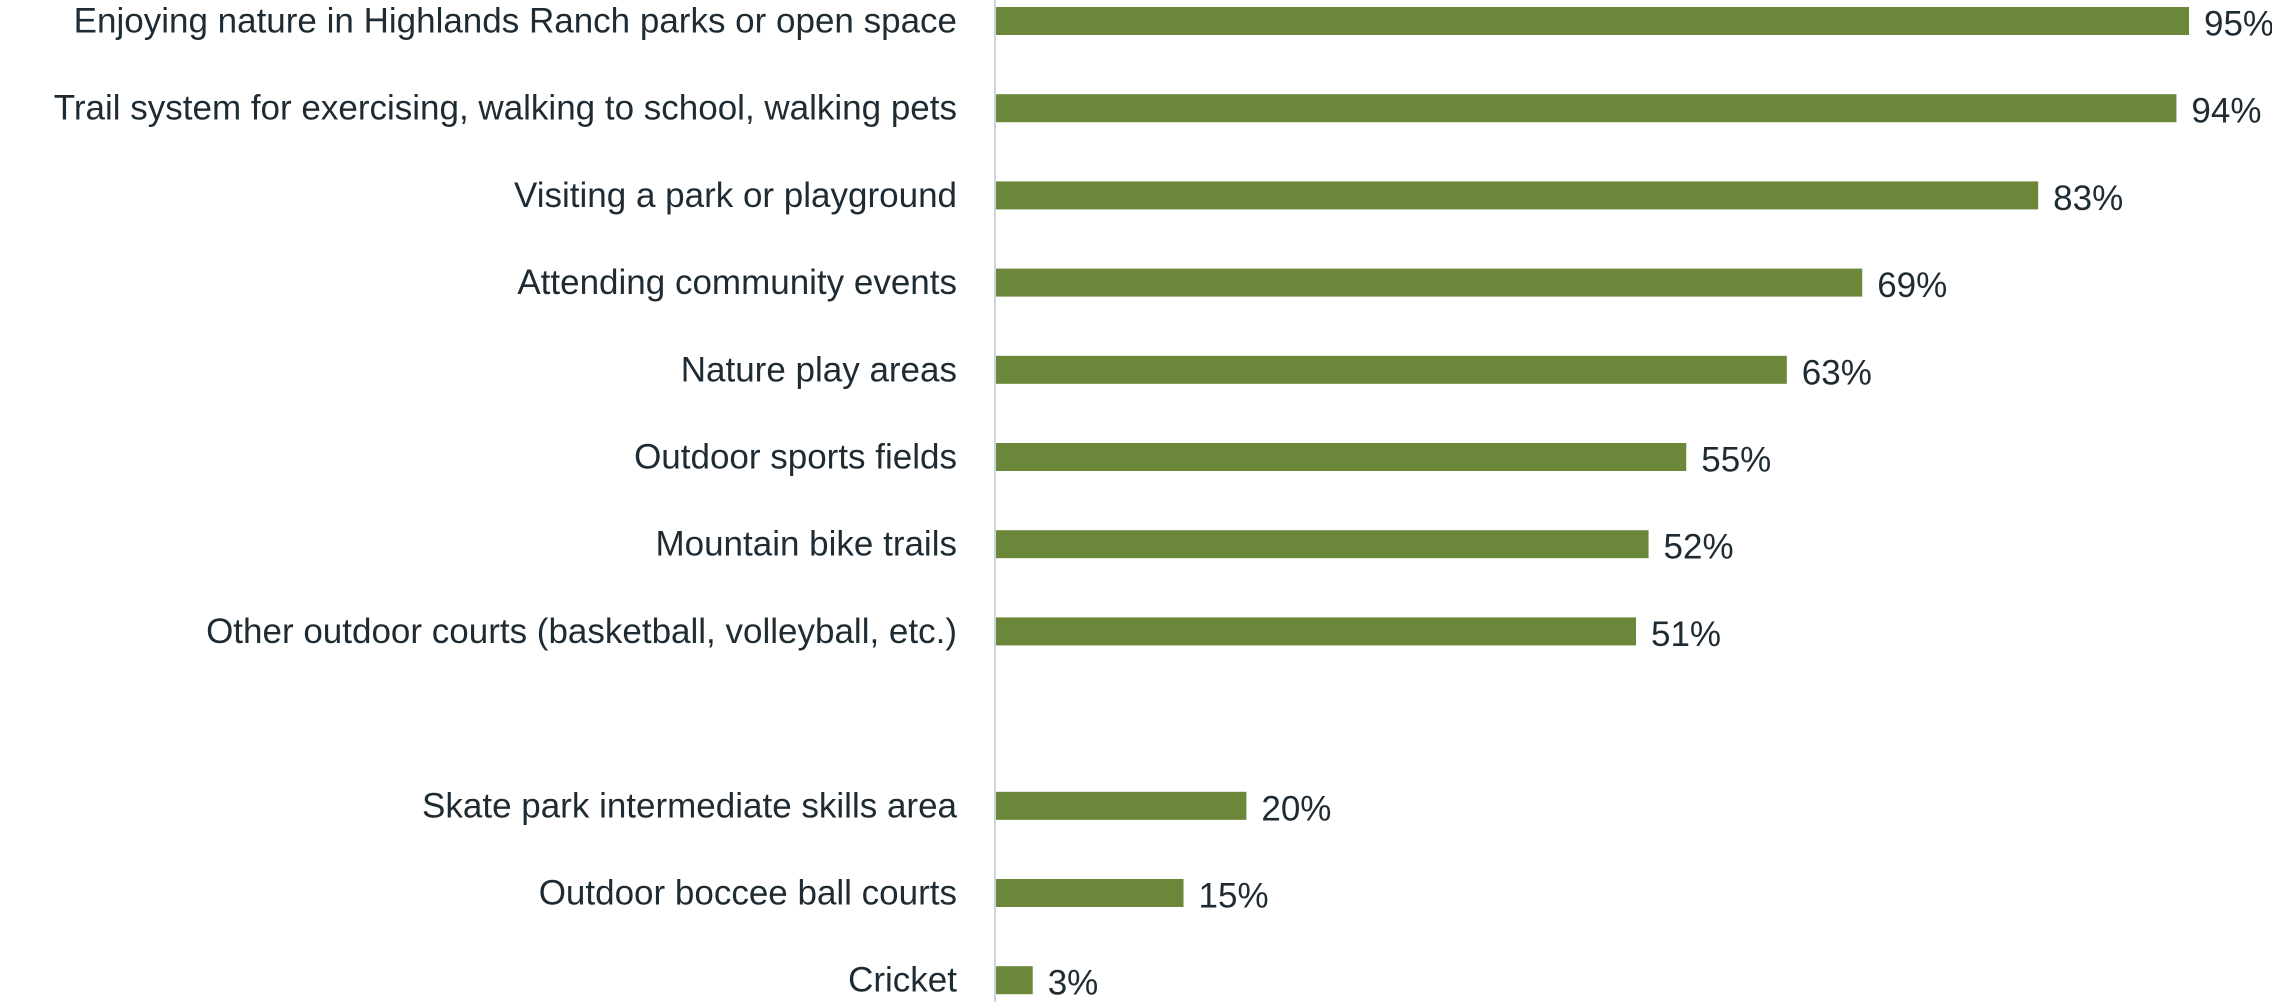  Describe the element at coordinates (819, 369) in the screenshot. I see `category-label: Nature play areas` at that location.